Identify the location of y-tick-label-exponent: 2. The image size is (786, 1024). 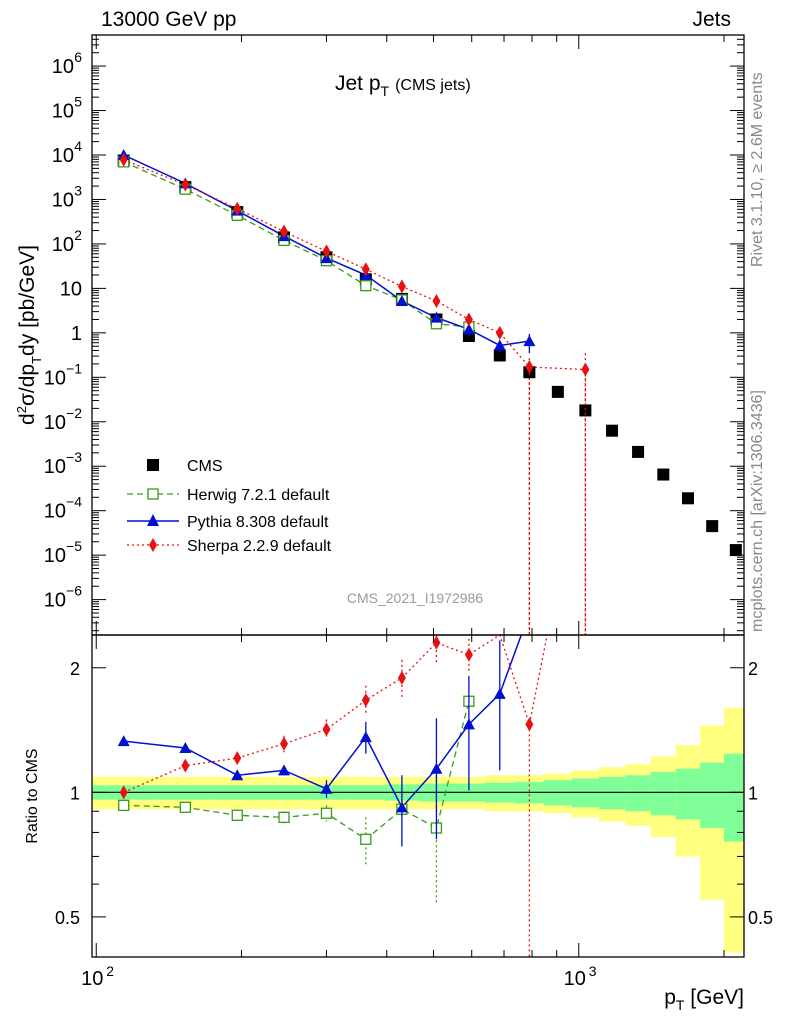
(78, 235).